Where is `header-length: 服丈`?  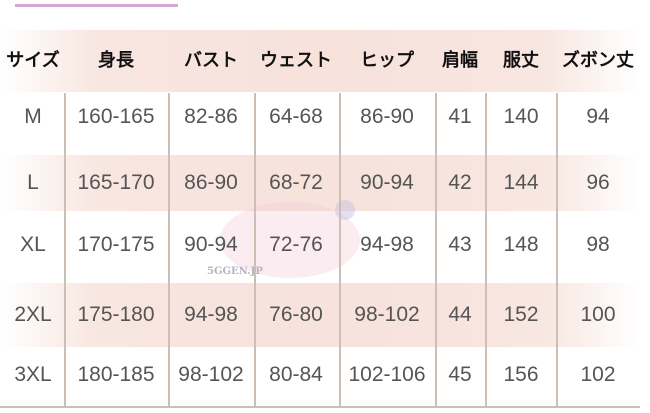 header-length: 服丈 is located at coordinates (521, 60).